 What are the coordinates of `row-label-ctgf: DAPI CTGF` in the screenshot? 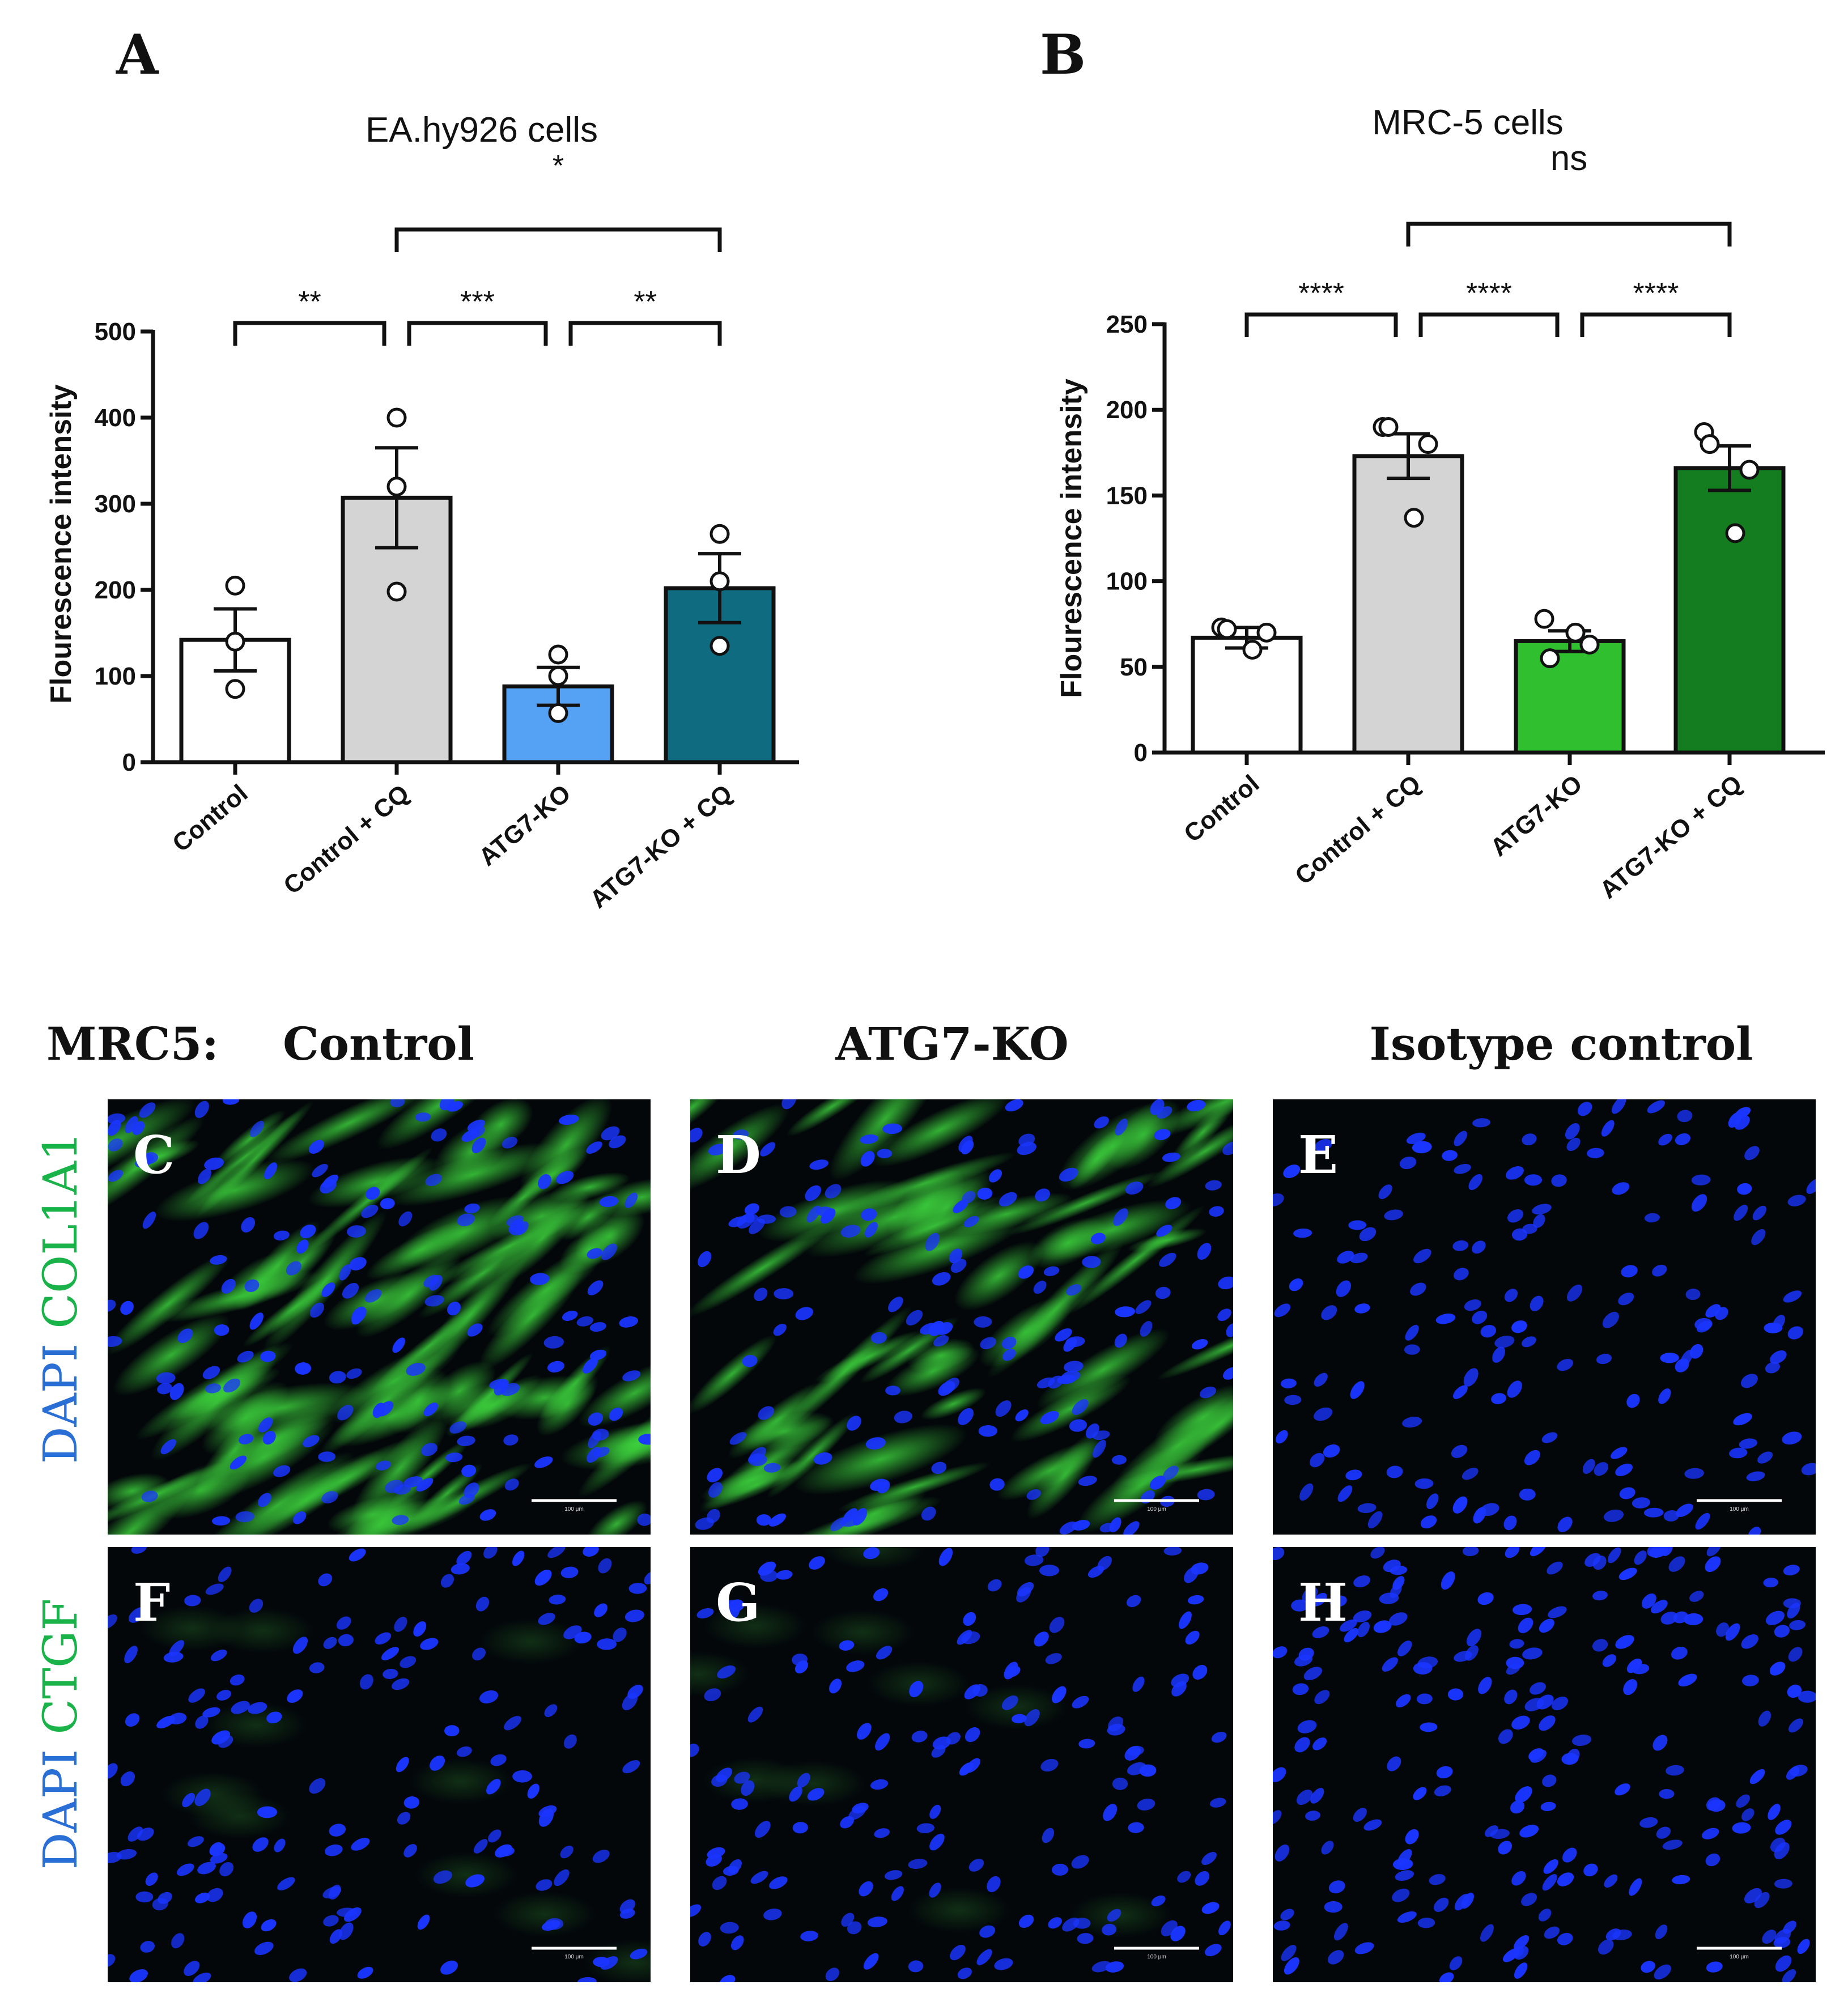 It's located at (61, 1734).